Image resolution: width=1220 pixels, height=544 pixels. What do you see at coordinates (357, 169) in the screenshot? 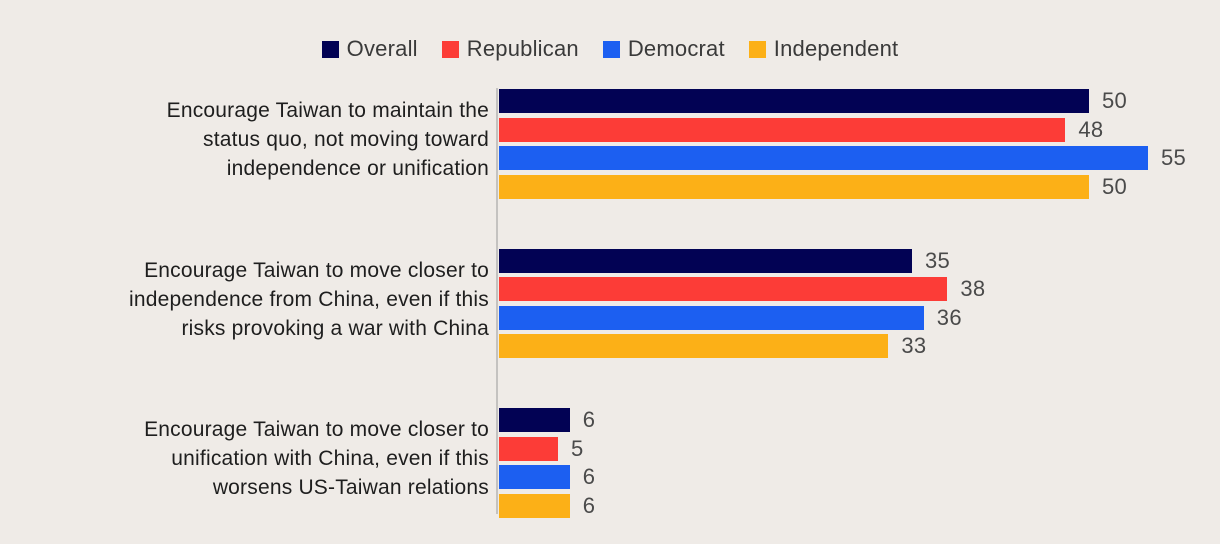
I see `category-label-line: independence or unification` at bounding box center [357, 169].